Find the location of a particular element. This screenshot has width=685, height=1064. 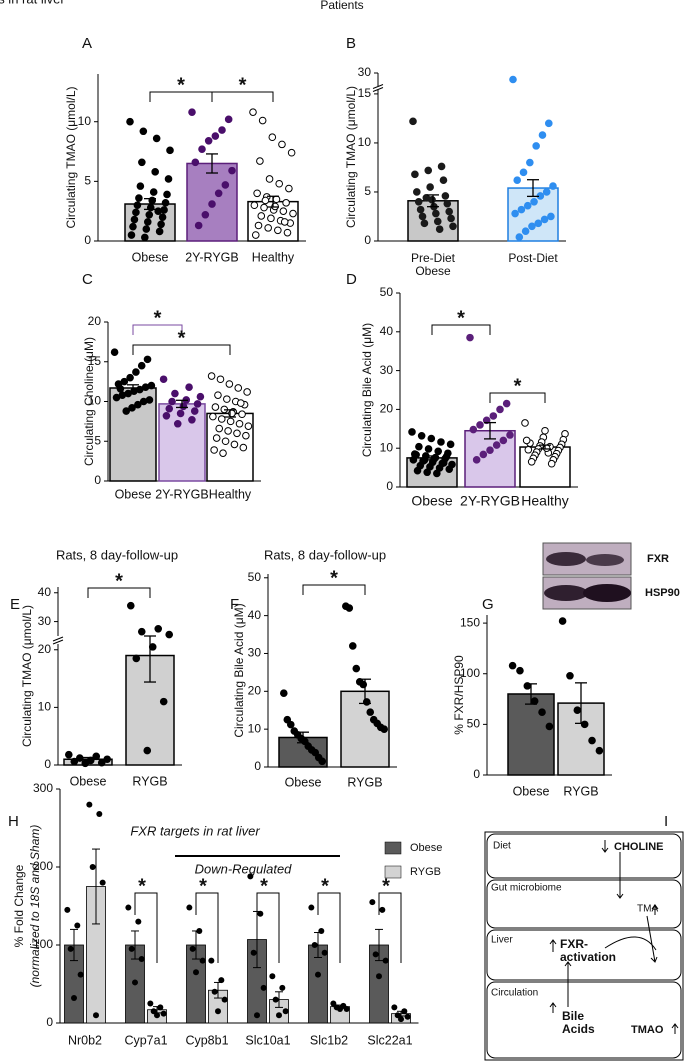

y-axis-label: Circulating Bile Acid (μM) is located at coordinates (367, 390).